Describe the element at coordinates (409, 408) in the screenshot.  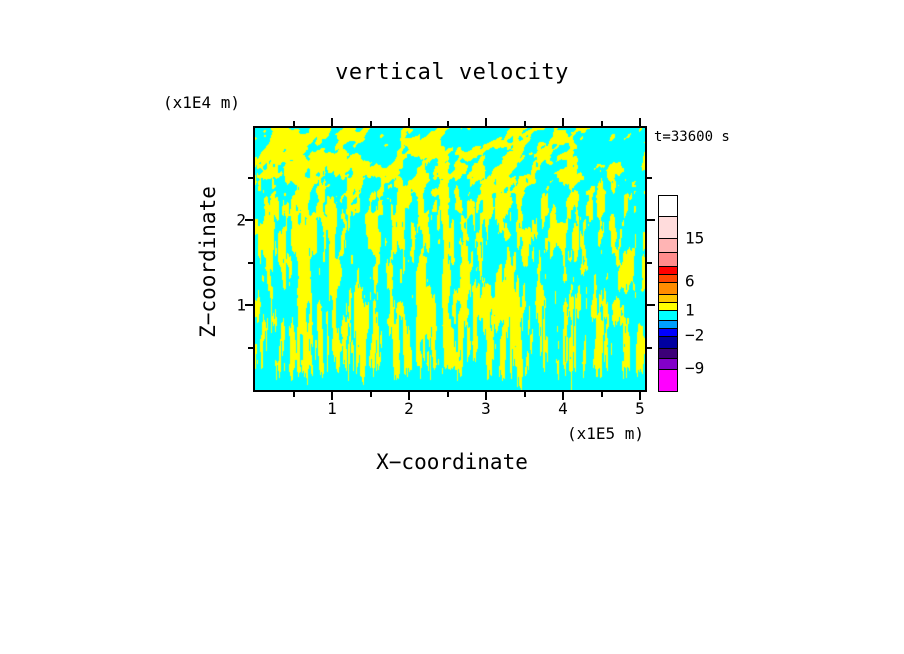
I see `x-axis-tick-label: 2` at that location.